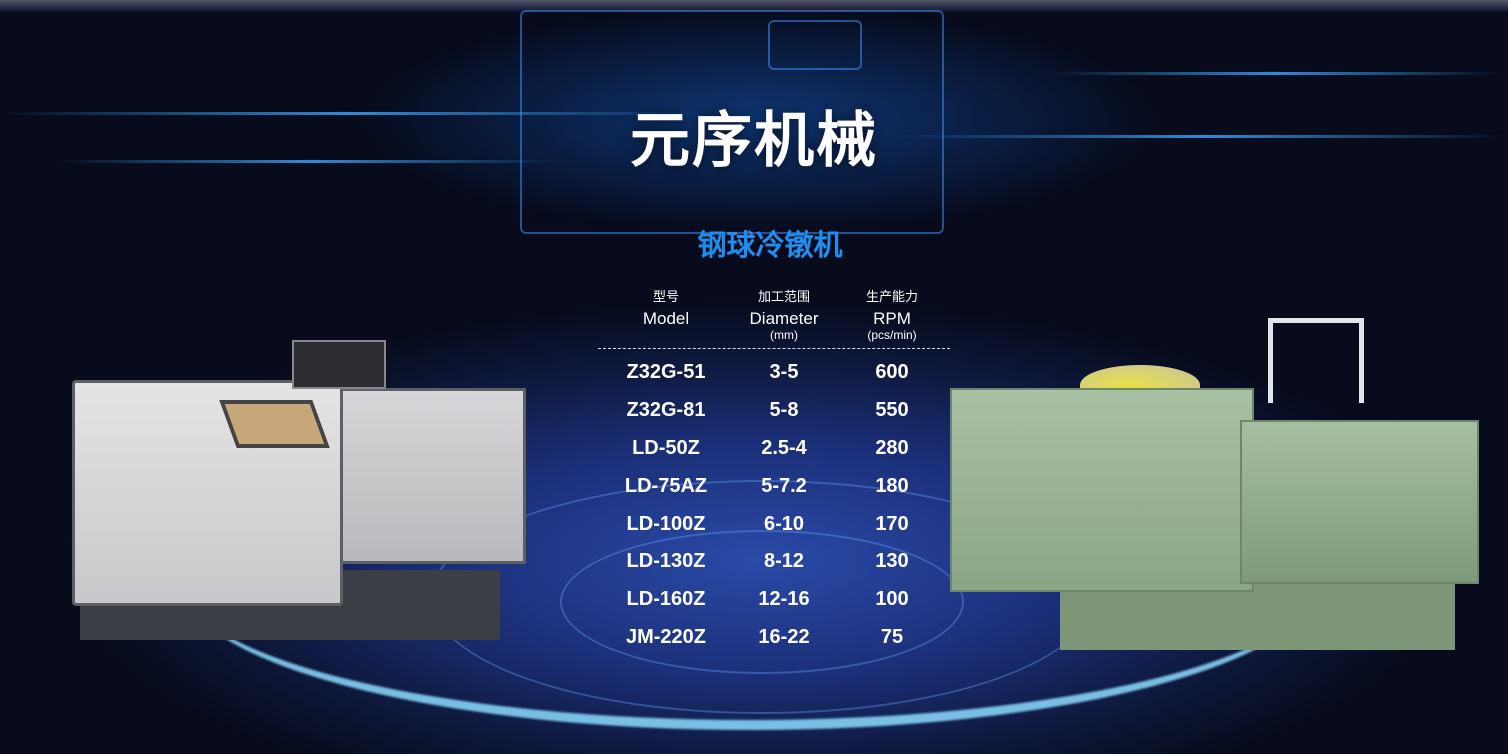 The image size is (1508, 754). I want to click on table-row: Z32G-81 5-8 550, so click(774, 411).